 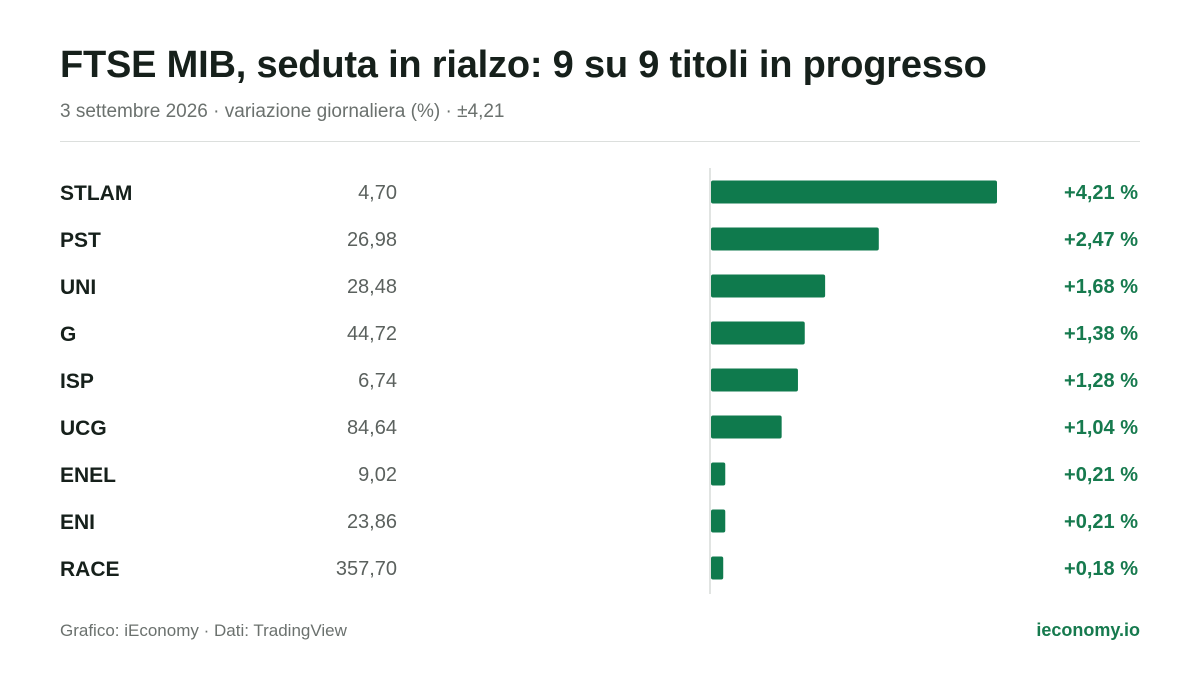 I want to click on ticker-label: ENI, so click(x=77, y=522).